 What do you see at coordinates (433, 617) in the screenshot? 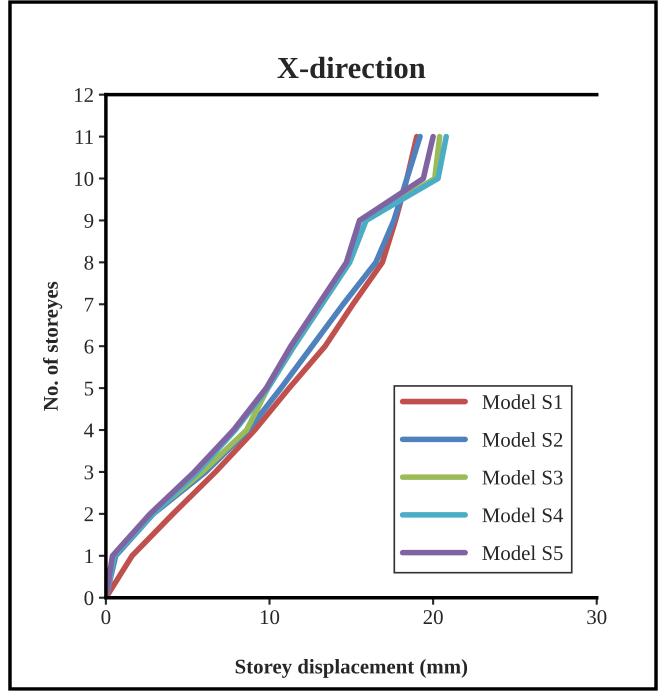
I see `x-tick-label: 20` at bounding box center [433, 617].